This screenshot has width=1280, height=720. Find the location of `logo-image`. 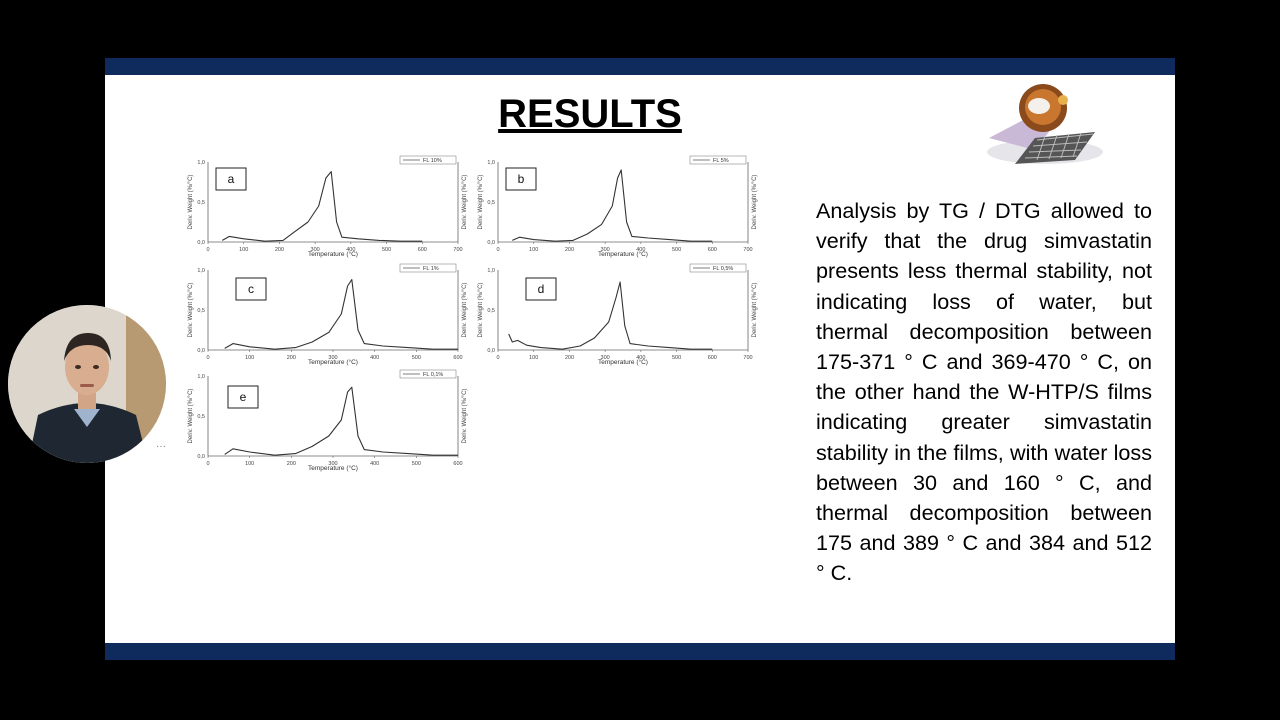

logo-image is located at coordinates (1045, 125).